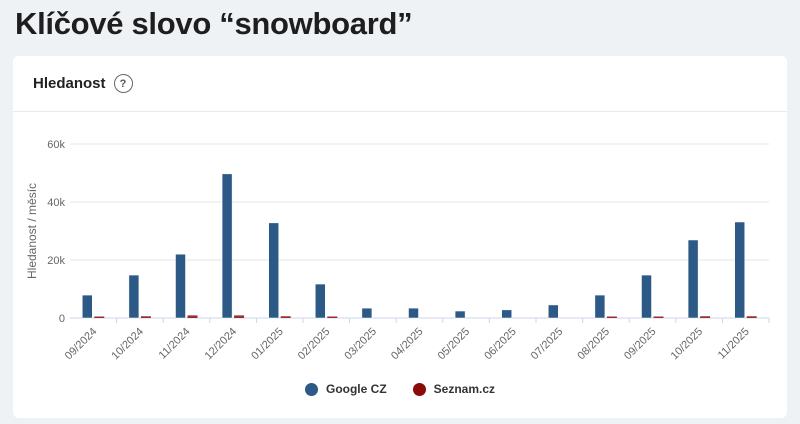 The image size is (800, 424). I want to click on legend-label: Google CZ, so click(356, 389).